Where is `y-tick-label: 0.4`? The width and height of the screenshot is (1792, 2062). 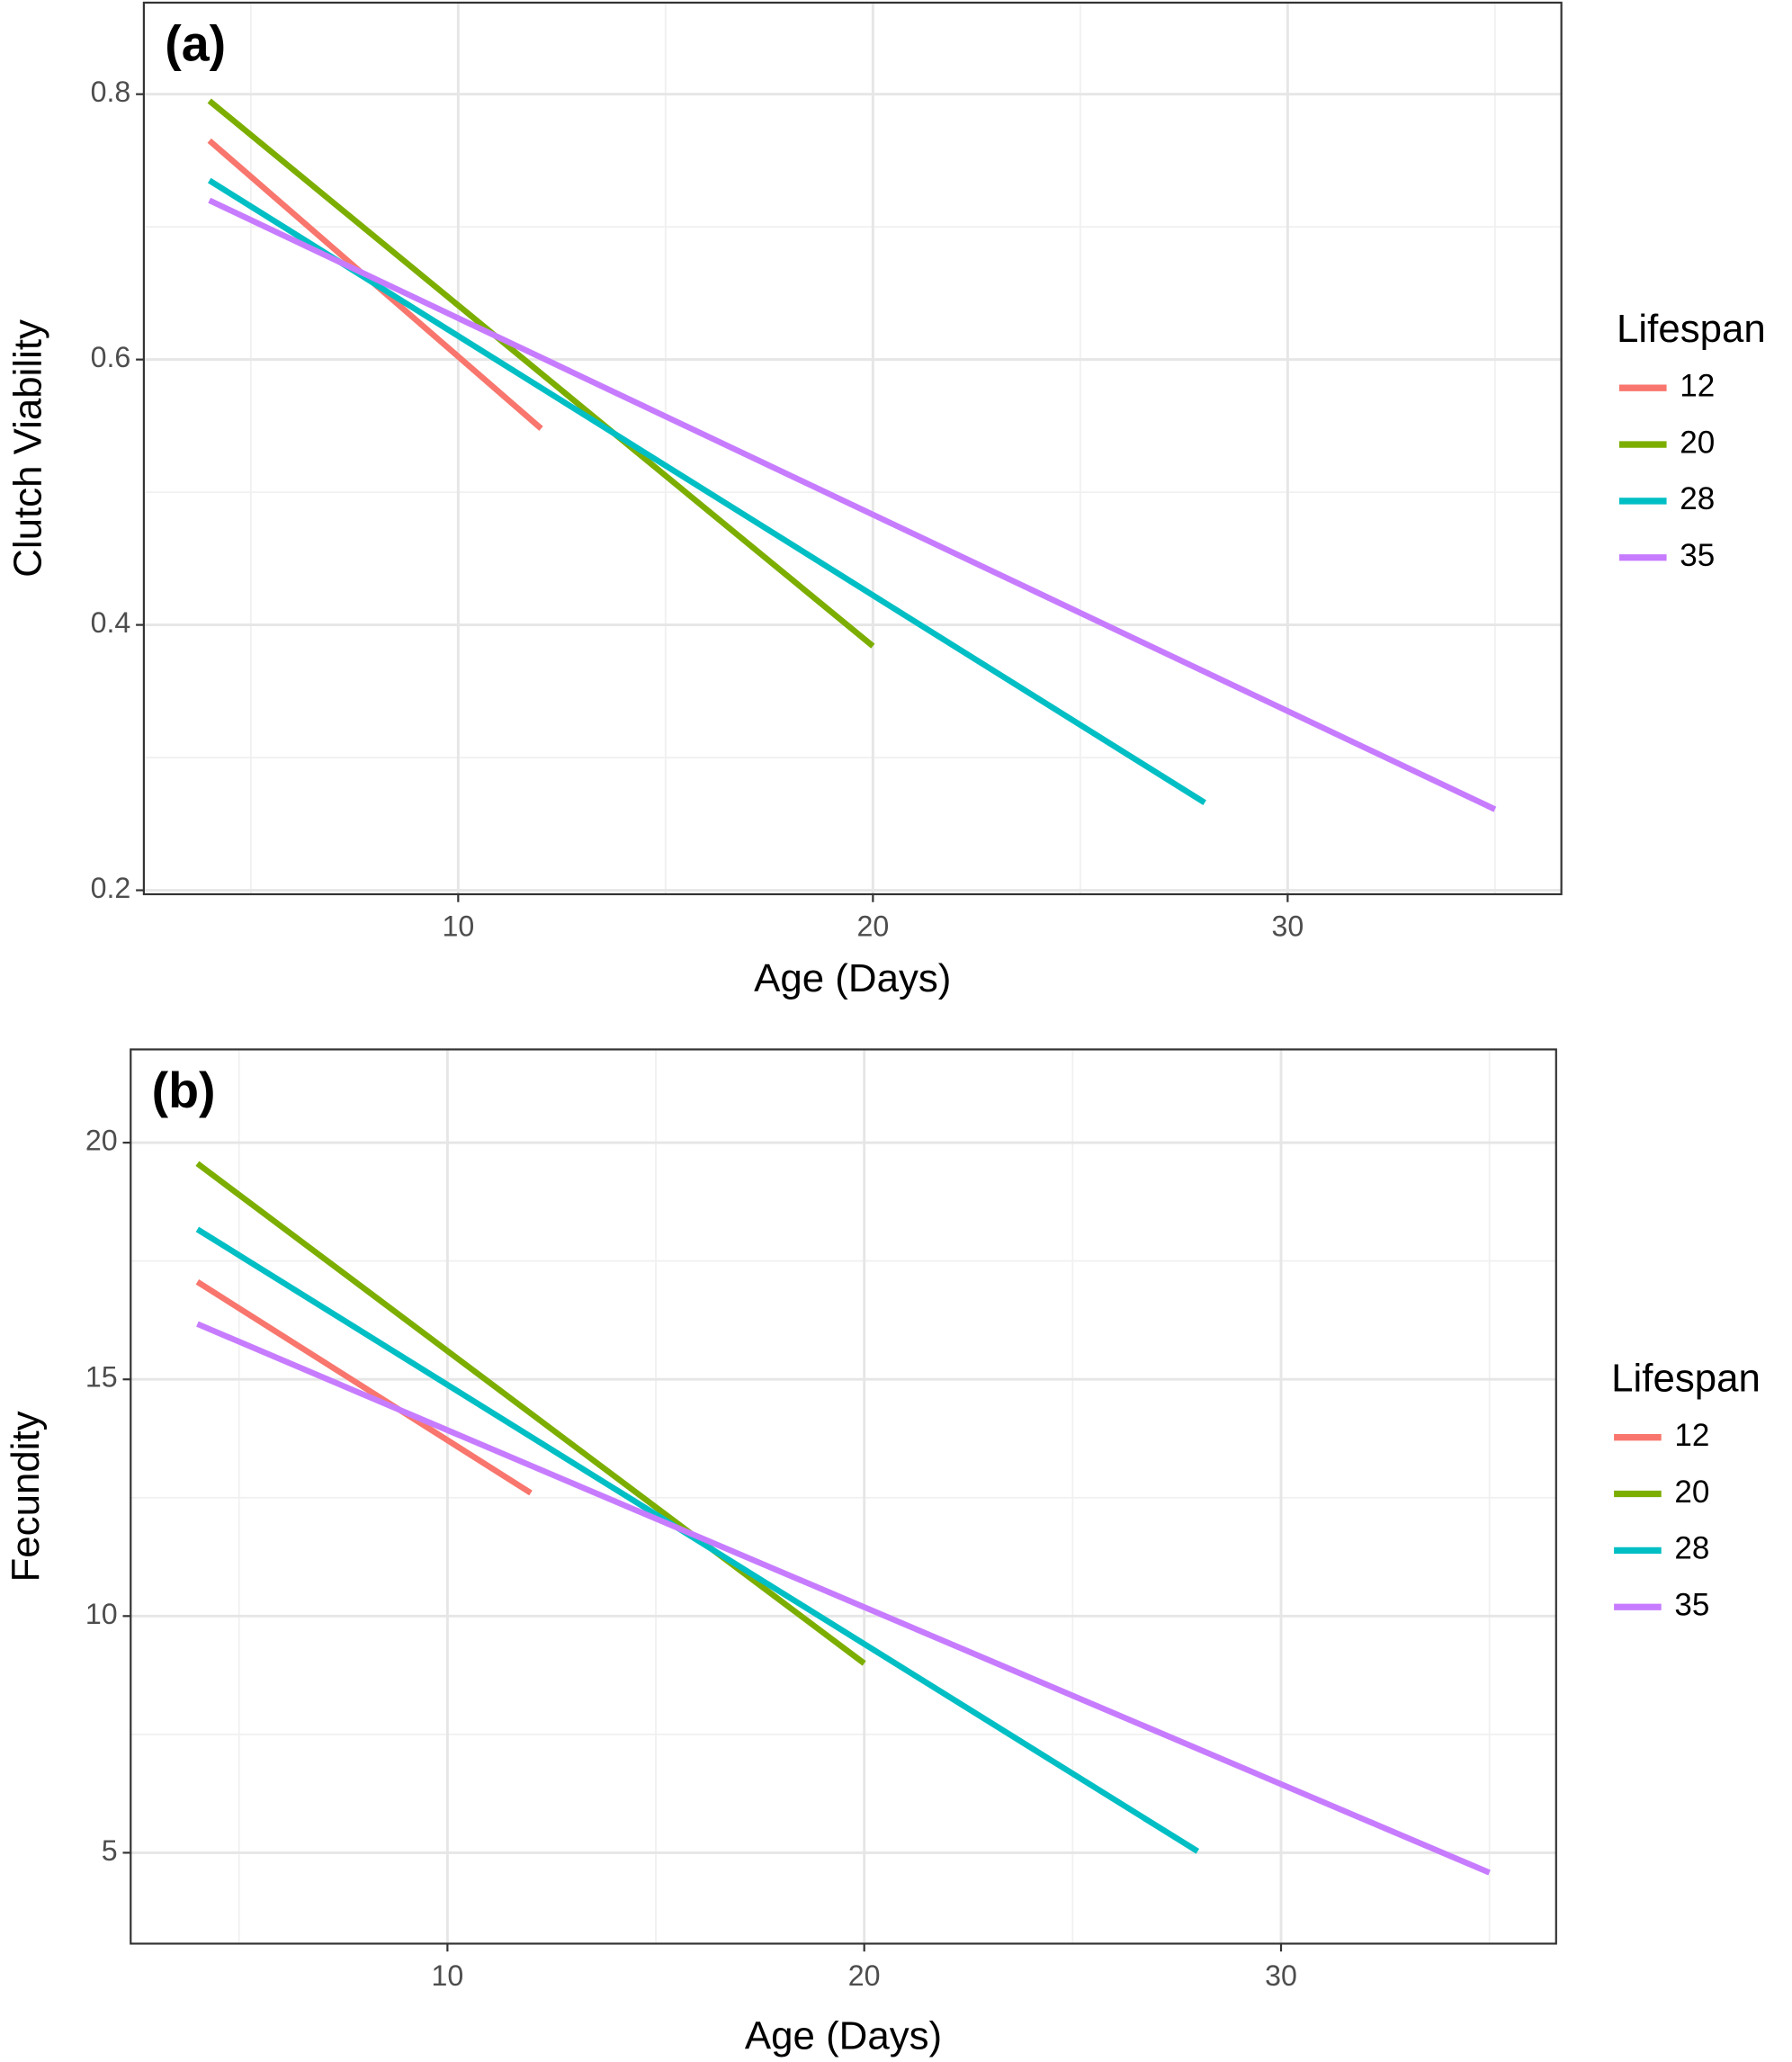
y-tick-label: 0.4 is located at coordinates (111, 622).